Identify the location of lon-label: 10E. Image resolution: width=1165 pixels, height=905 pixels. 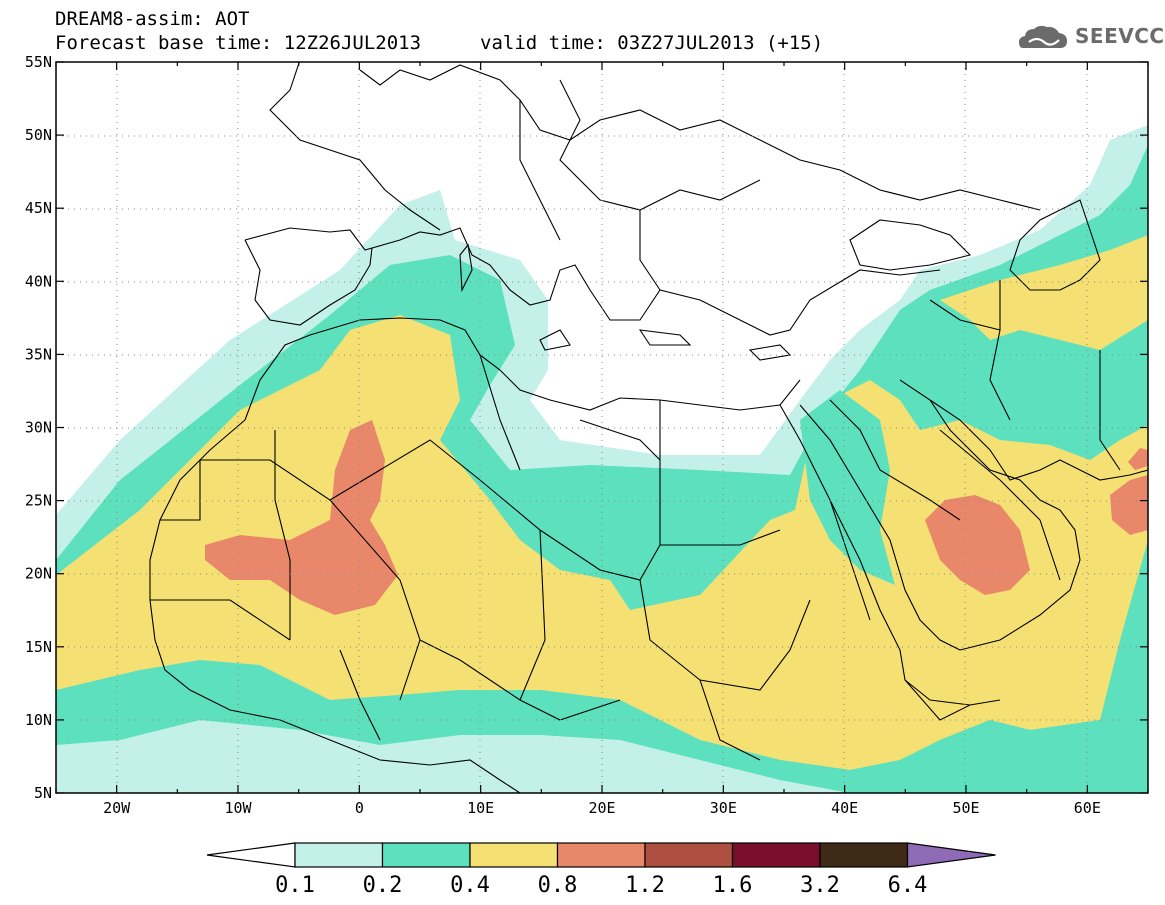
(480, 808).